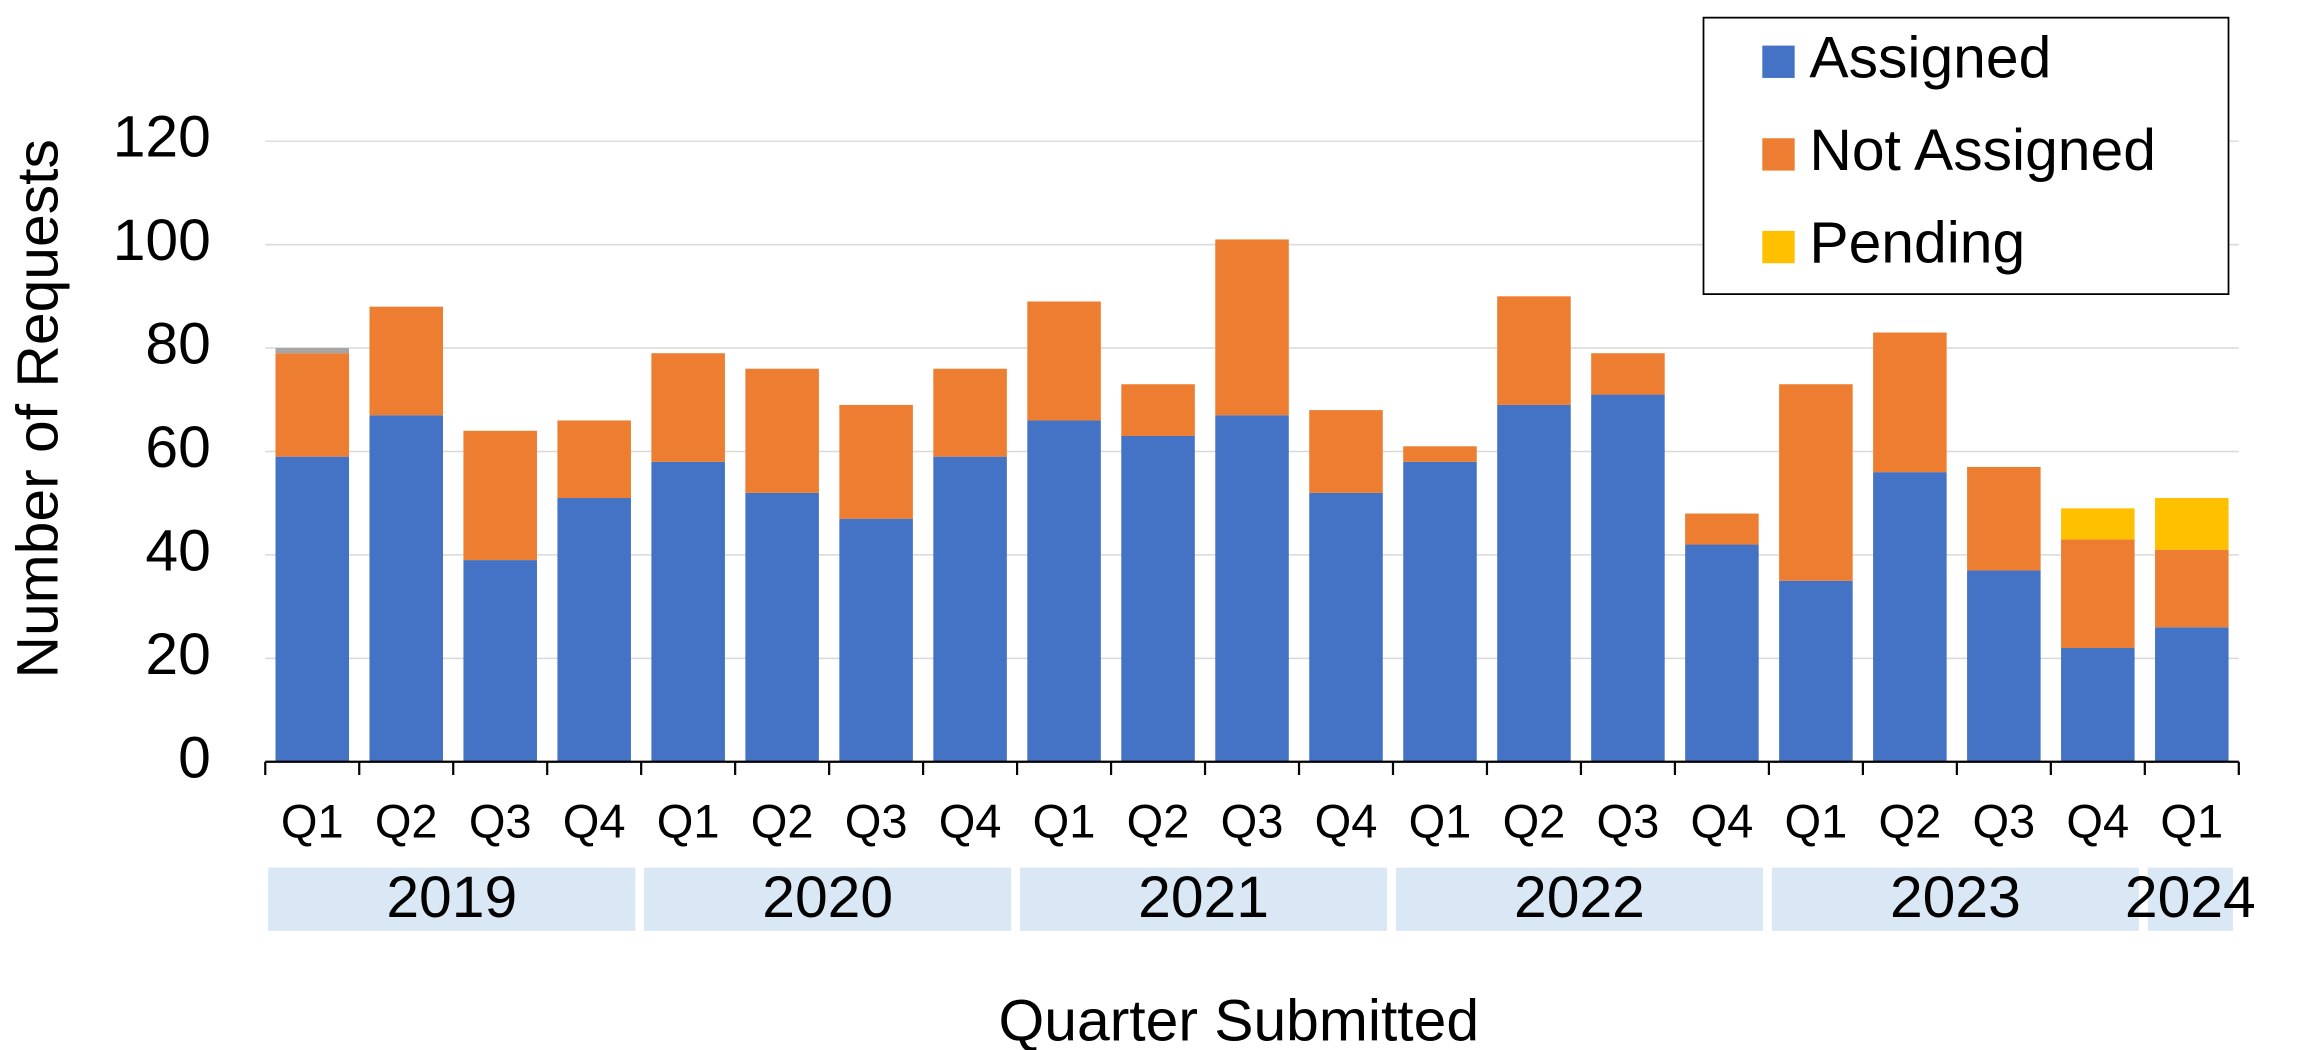 Image resolution: width=2307 pixels, height=1050 pixels. I want to click on year-label: 2022, so click(1579, 897).